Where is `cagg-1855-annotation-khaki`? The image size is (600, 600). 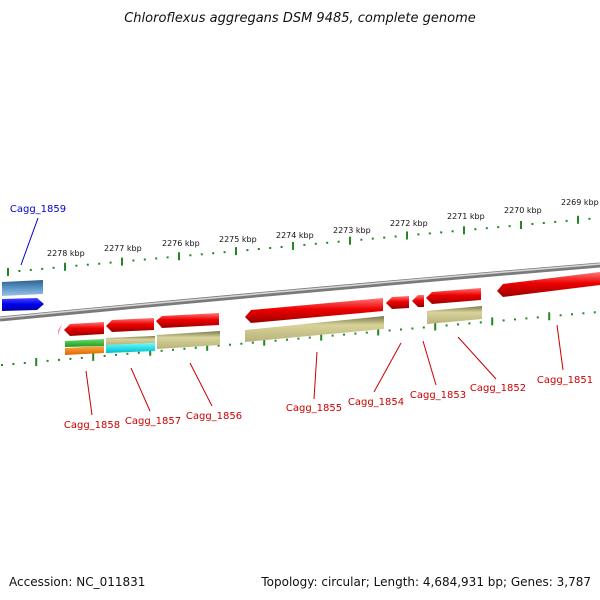
cagg-1855-annotation-khaki is located at coordinates (314, 329).